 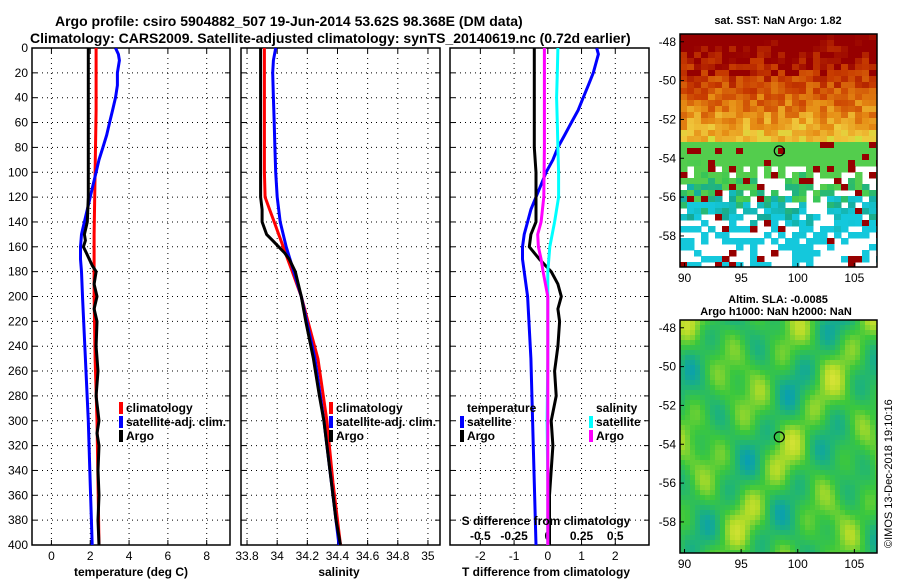 I want to click on legend-swatch-satellite, so click(x=331, y=422).